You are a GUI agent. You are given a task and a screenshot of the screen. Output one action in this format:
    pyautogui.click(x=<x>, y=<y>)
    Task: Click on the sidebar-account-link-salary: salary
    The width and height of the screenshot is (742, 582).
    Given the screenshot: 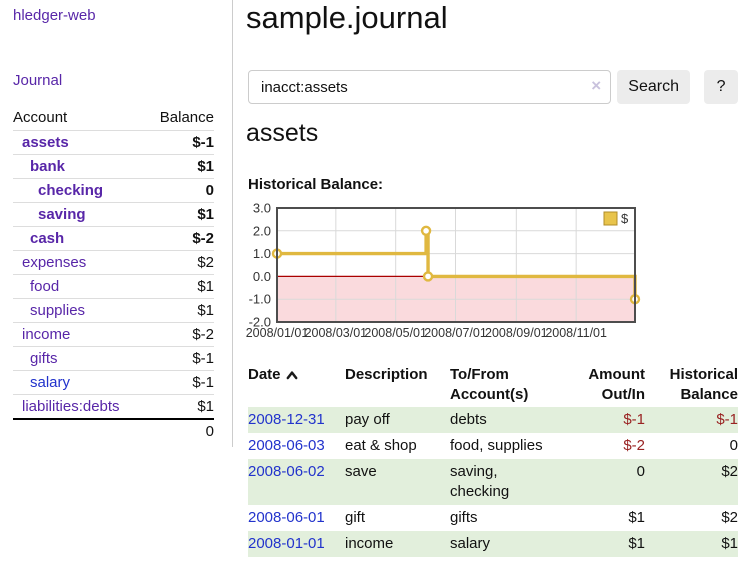 What is the action you would take?
    pyautogui.click(x=50, y=382)
    